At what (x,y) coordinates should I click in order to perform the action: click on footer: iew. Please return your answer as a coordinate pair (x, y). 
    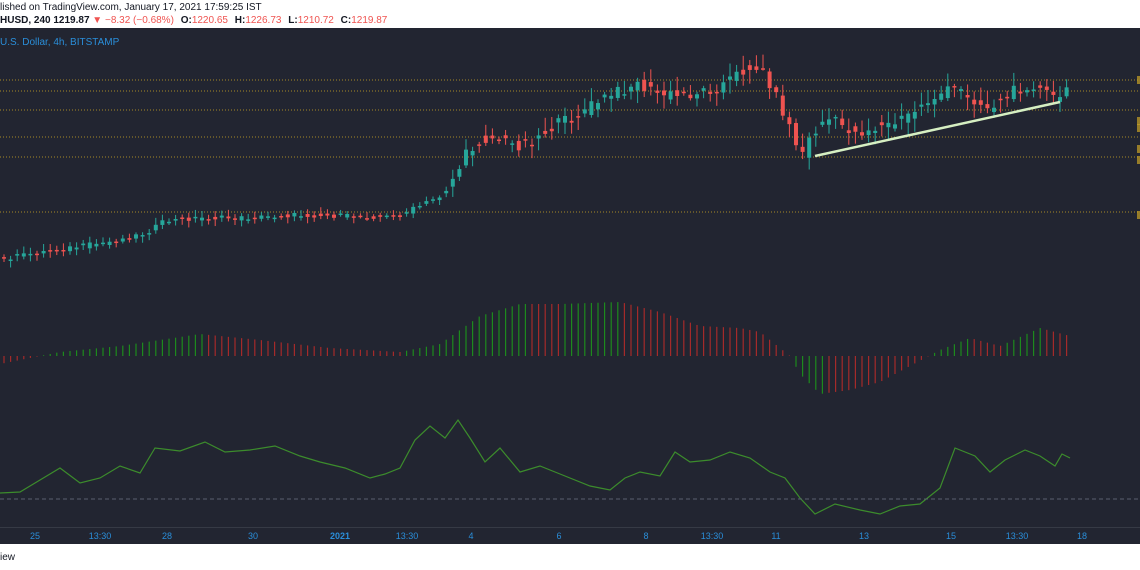
    Looking at the image, I should click on (570, 557).